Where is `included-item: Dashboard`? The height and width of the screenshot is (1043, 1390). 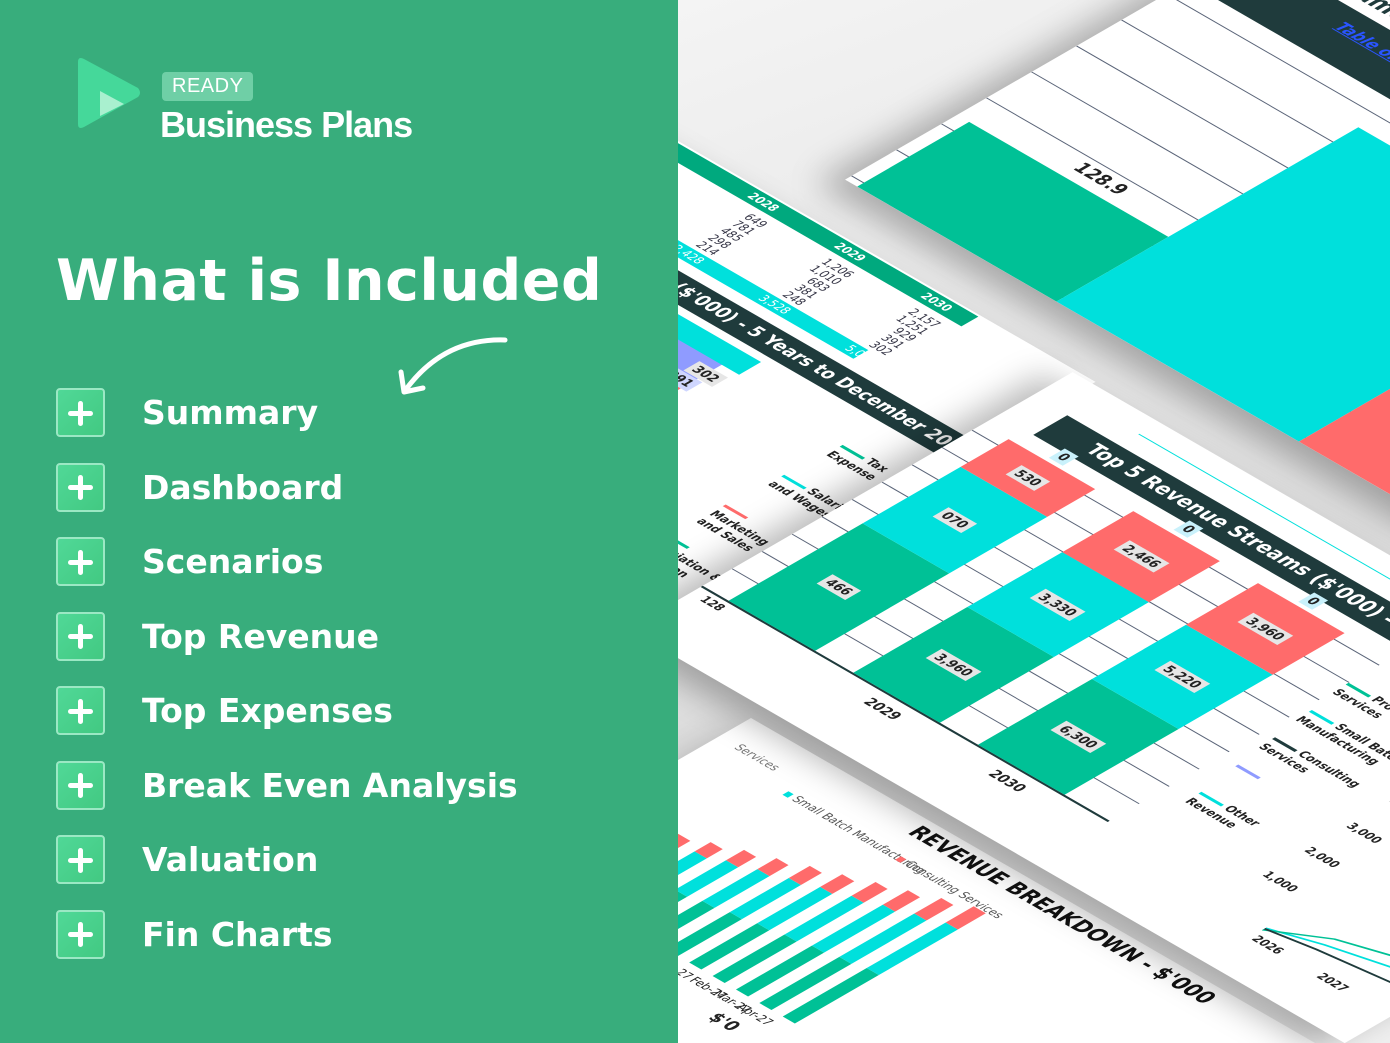
included-item: Dashboard is located at coordinates (287, 500).